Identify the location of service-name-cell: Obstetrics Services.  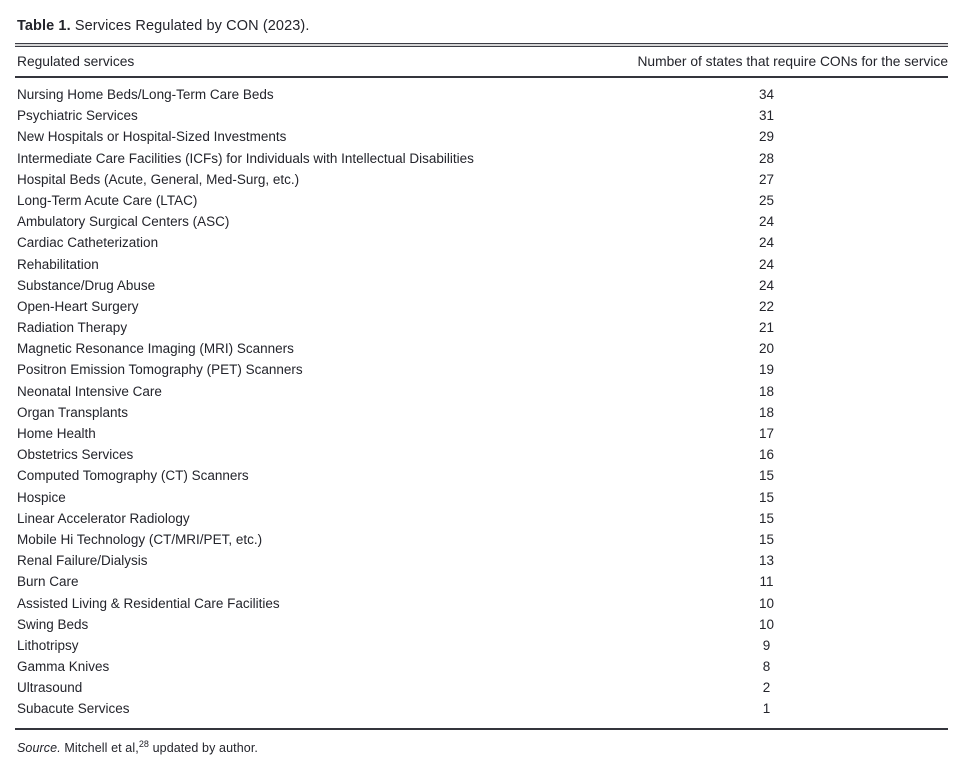
(75, 455).